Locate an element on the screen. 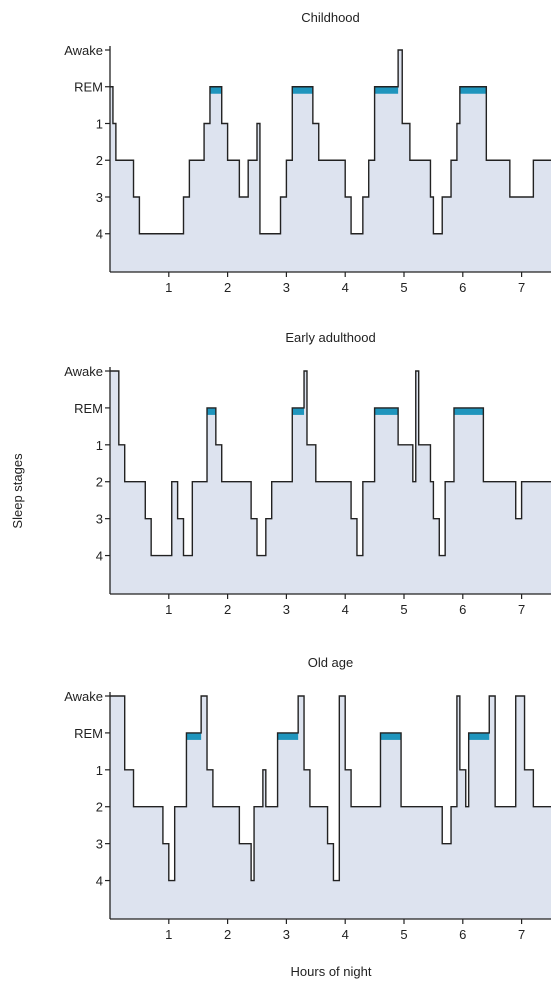  chart-title: Early adulthood is located at coordinates (330, 337).